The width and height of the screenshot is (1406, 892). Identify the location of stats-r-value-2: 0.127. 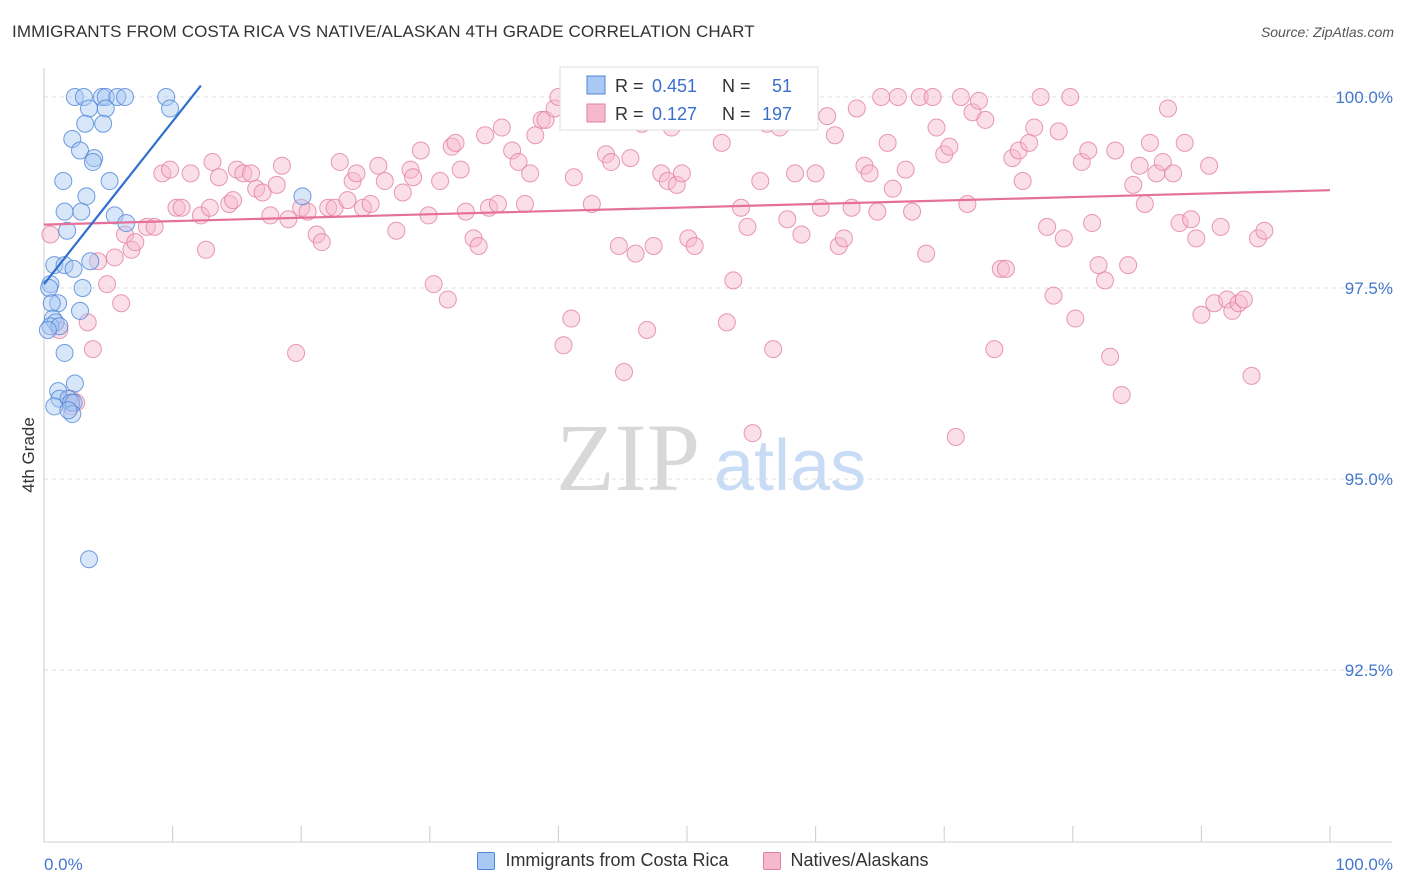
(674, 114).